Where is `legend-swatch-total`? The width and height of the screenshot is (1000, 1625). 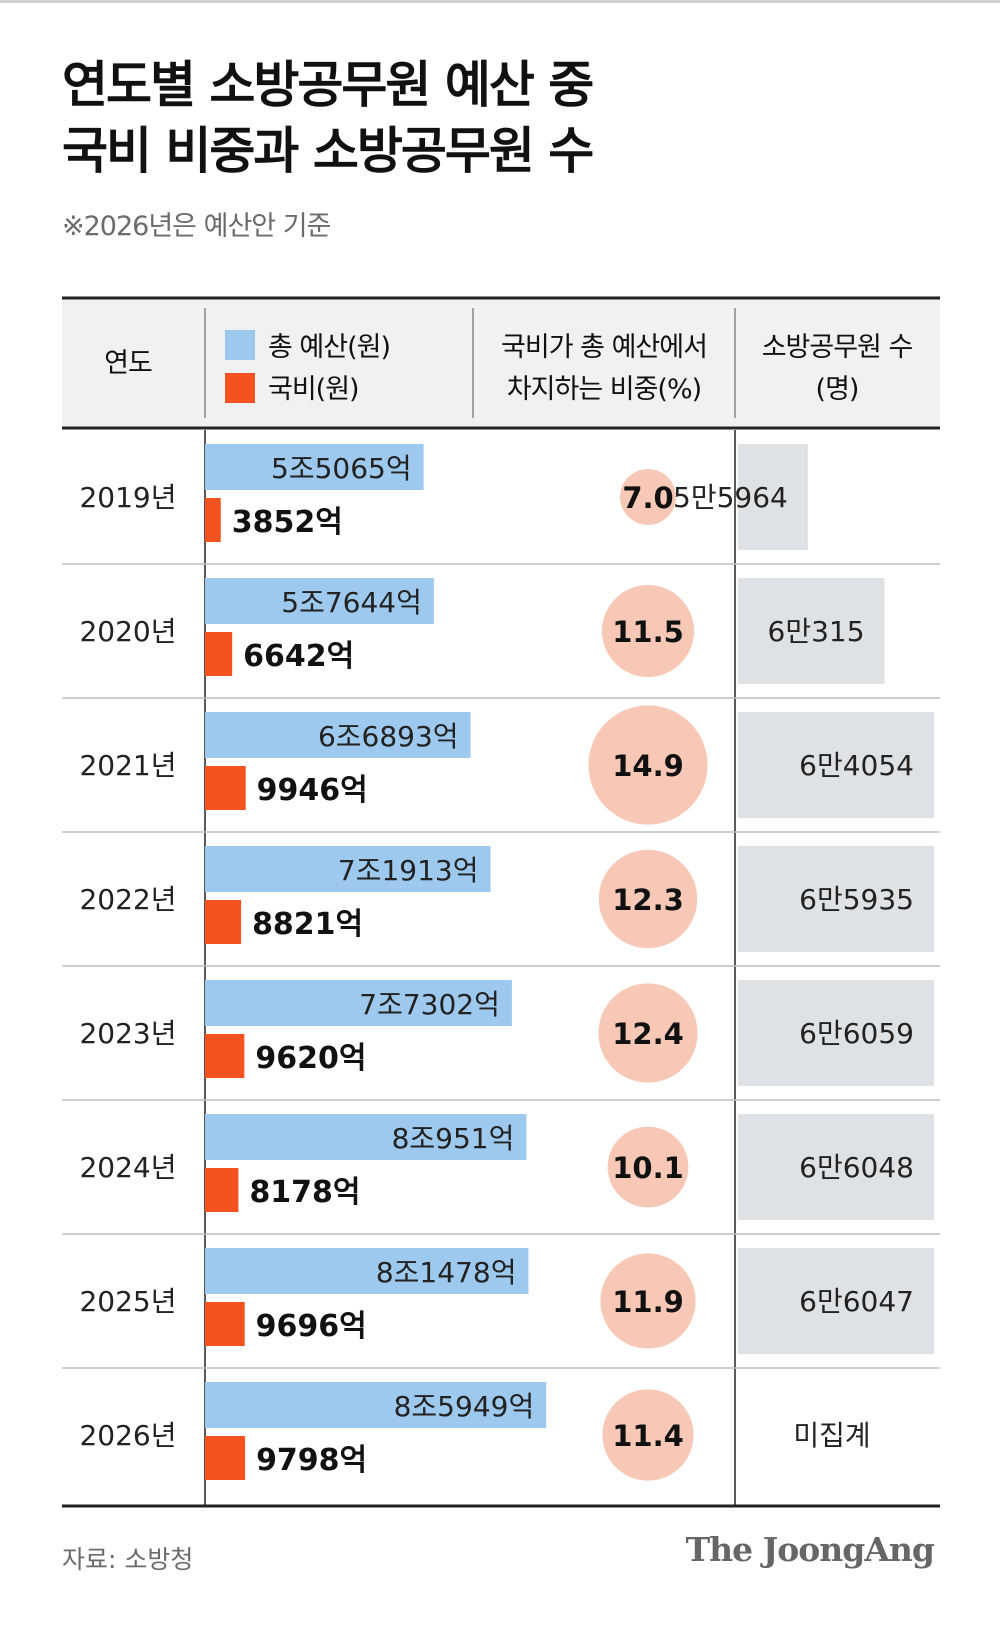
legend-swatch-total is located at coordinates (240, 345).